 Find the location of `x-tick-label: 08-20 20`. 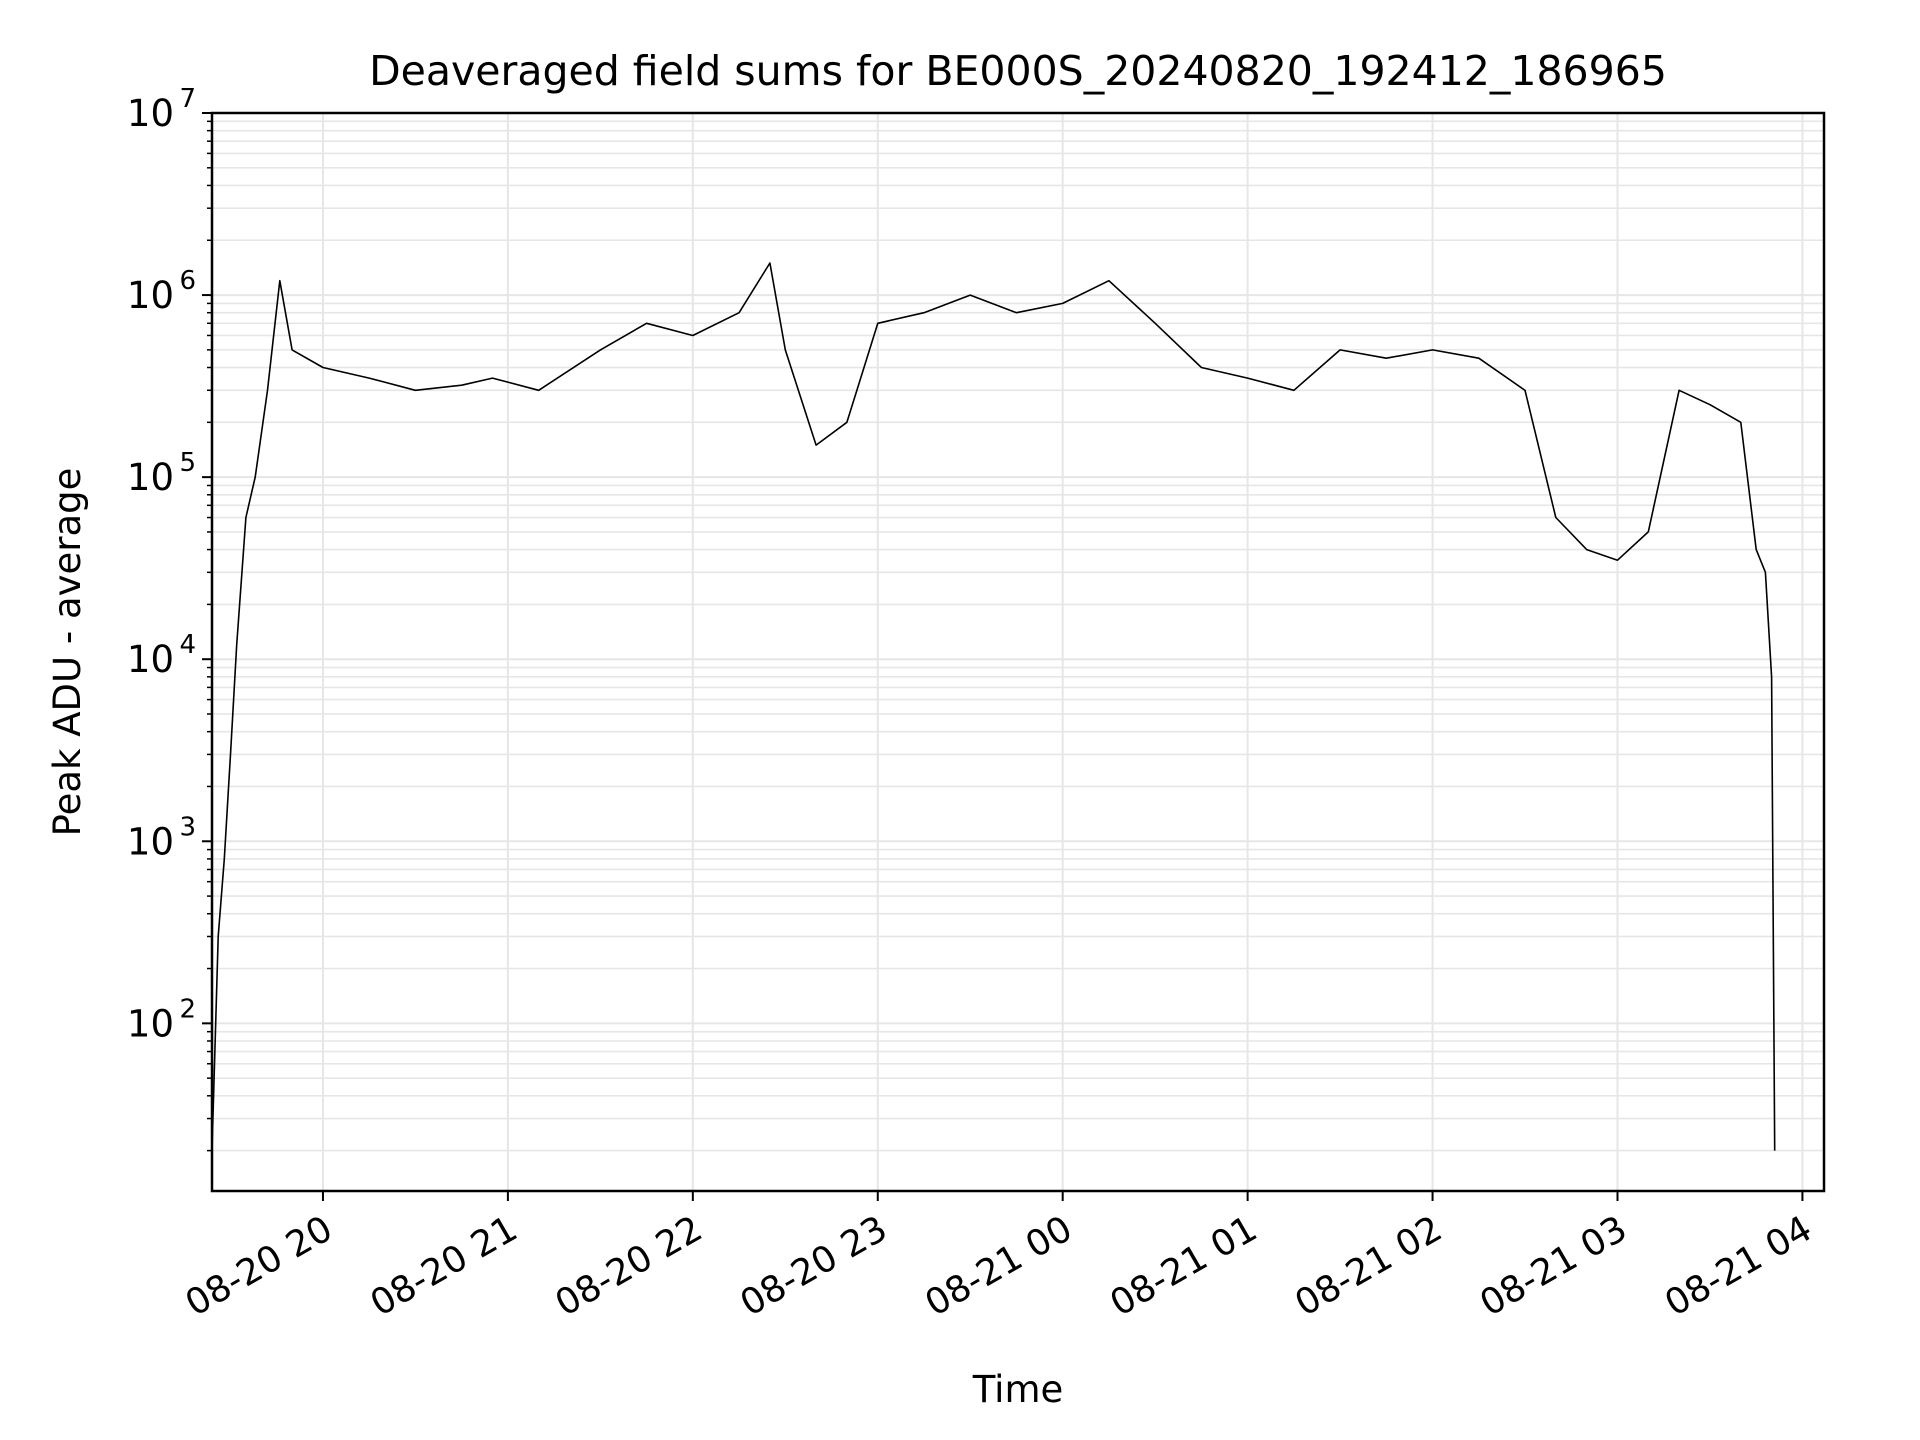

x-tick-label: 08-20 20 is located at coordinates (259, 1266).